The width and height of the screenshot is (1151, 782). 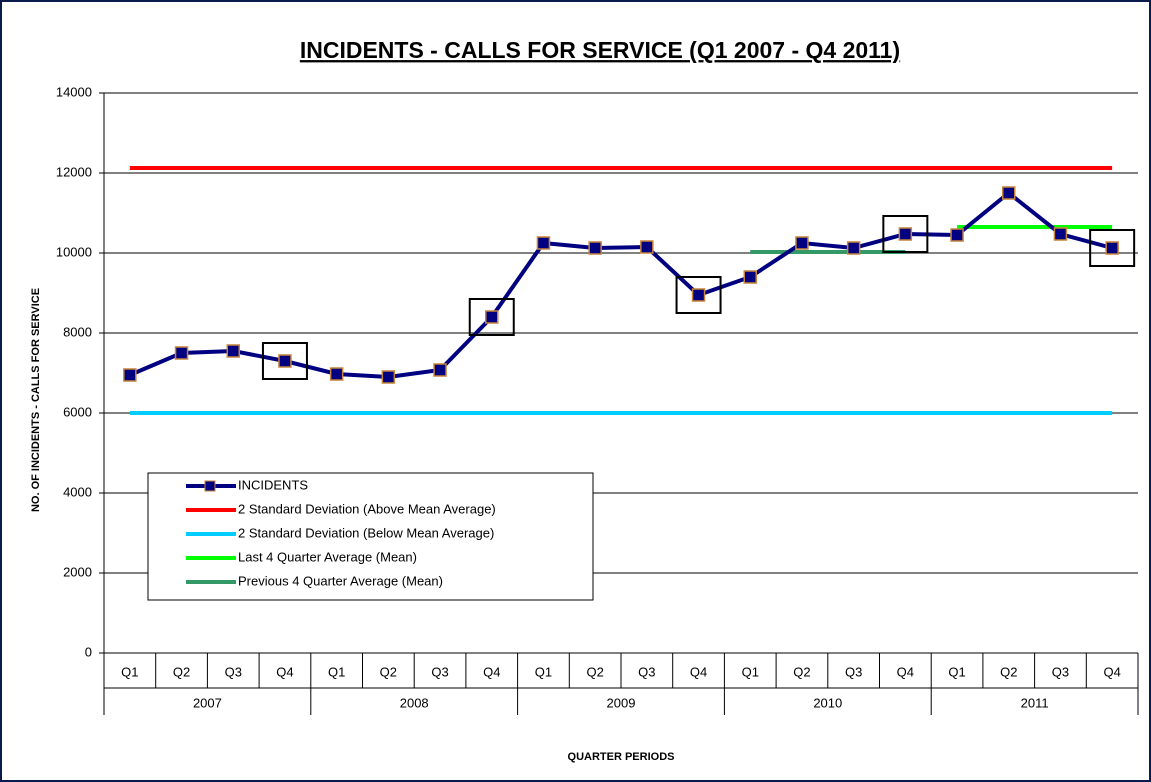 I want to click on x-group-label: 2008, so click(x=414, y=702).